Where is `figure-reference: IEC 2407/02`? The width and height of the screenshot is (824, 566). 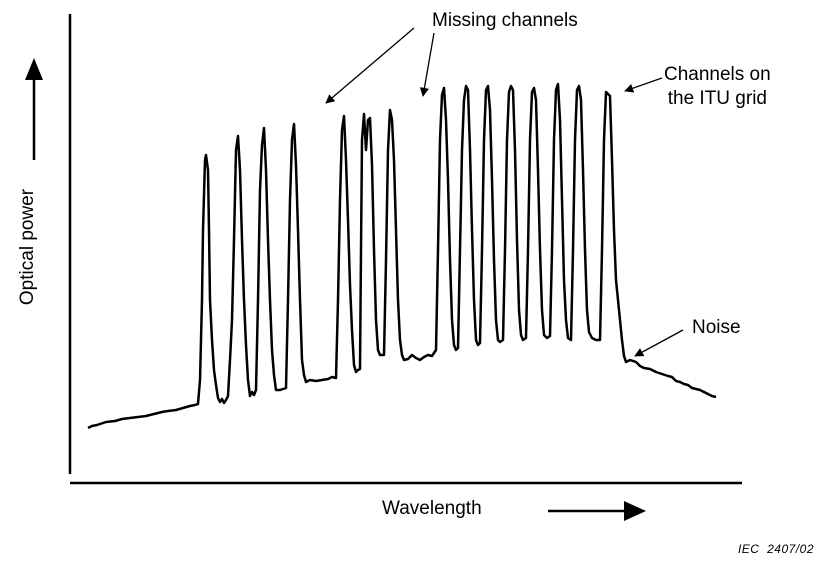 figure-reference: IEC 2407/02 is located at coordinates (775, 549).